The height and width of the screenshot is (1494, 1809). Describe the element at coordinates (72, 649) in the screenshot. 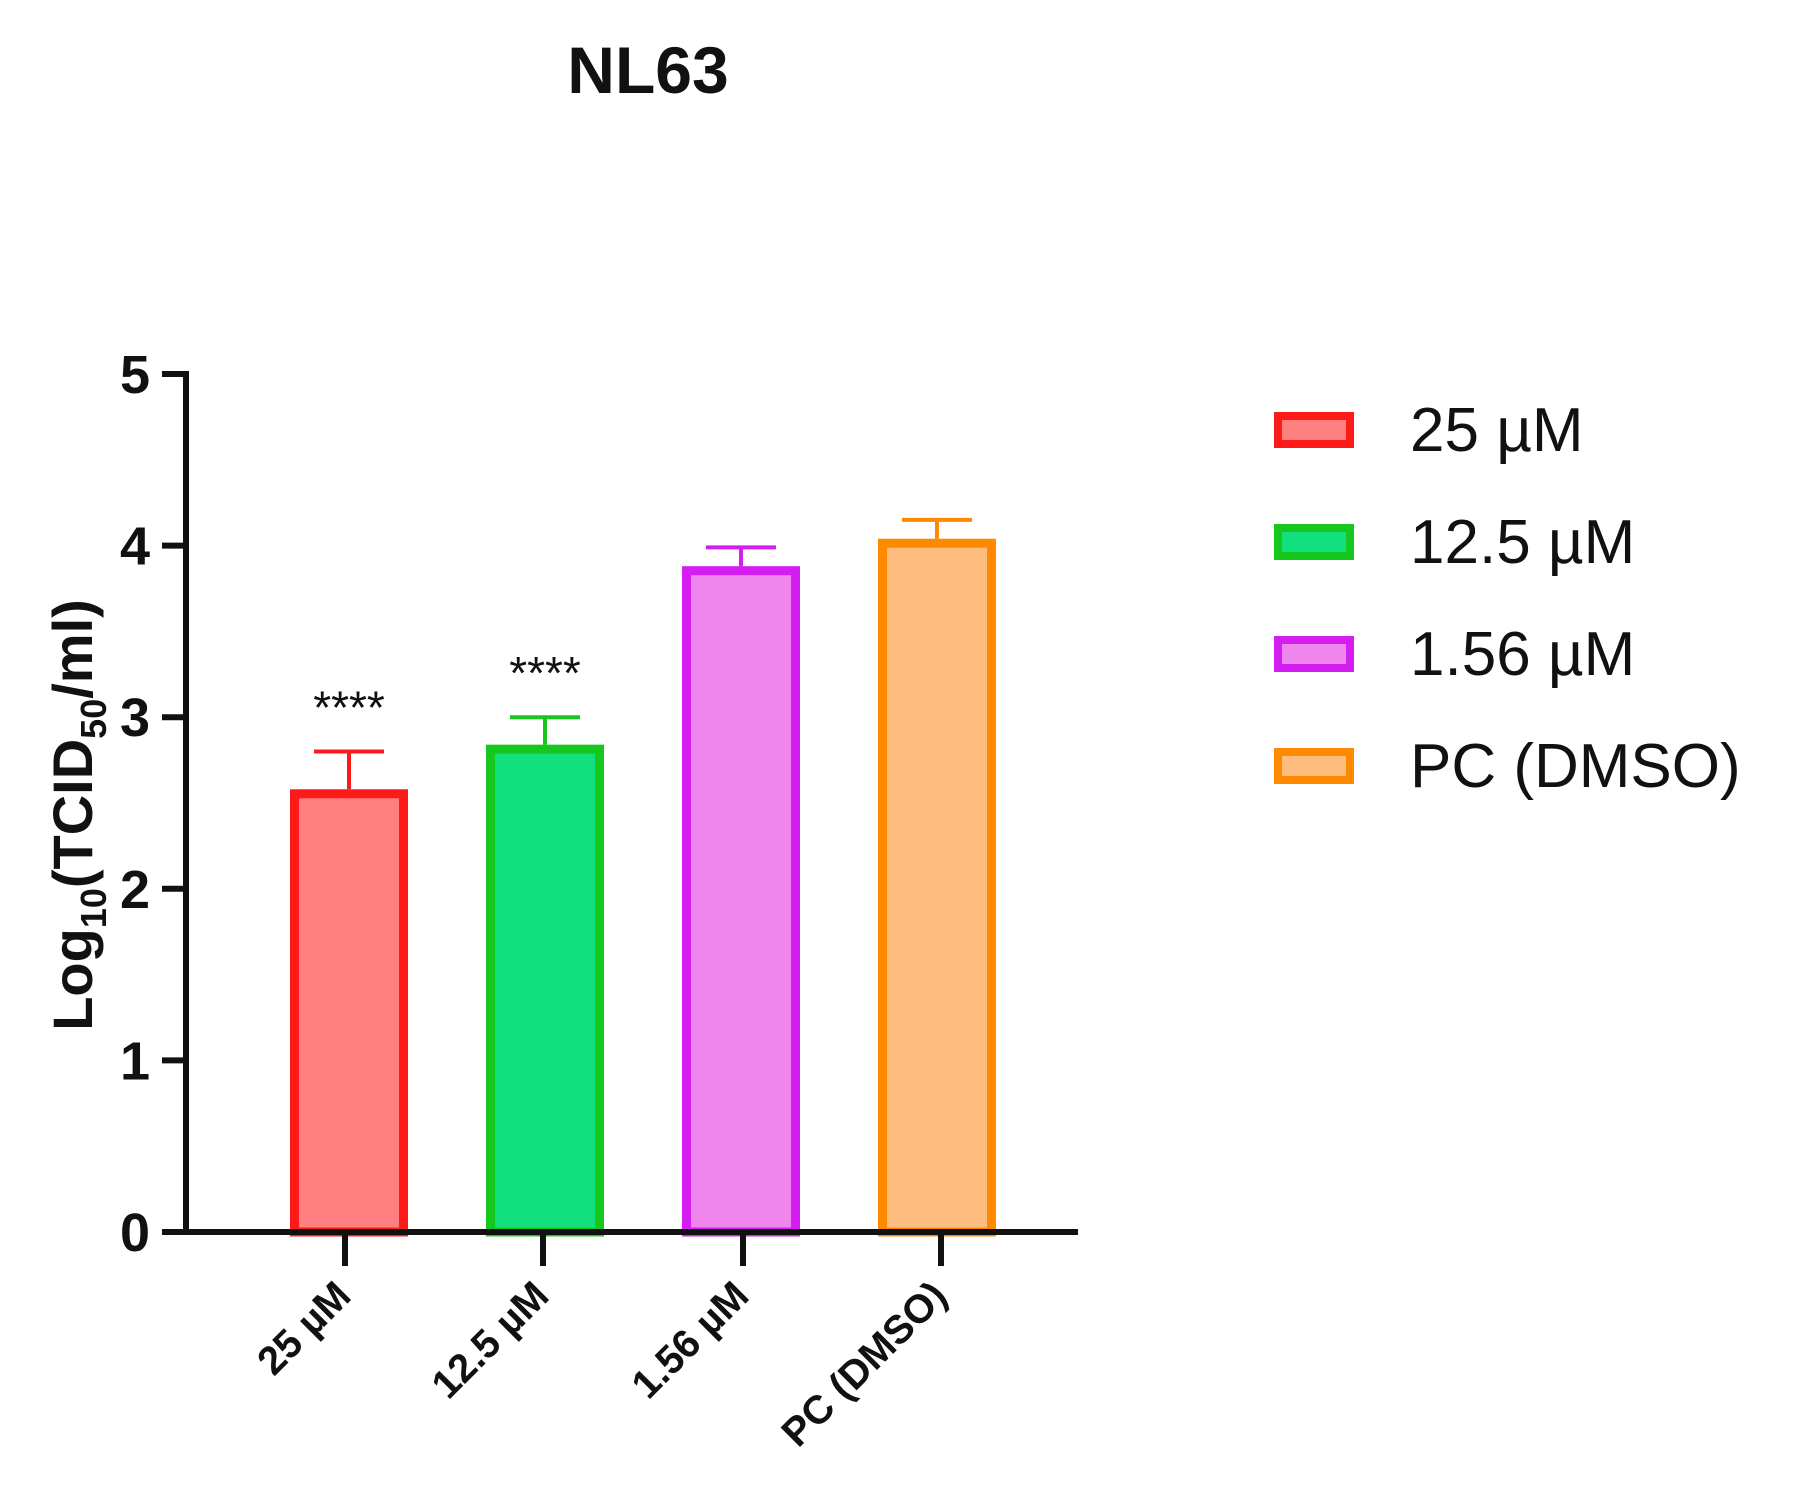

I see `y-axis-label-tail: /ml)` at that location.